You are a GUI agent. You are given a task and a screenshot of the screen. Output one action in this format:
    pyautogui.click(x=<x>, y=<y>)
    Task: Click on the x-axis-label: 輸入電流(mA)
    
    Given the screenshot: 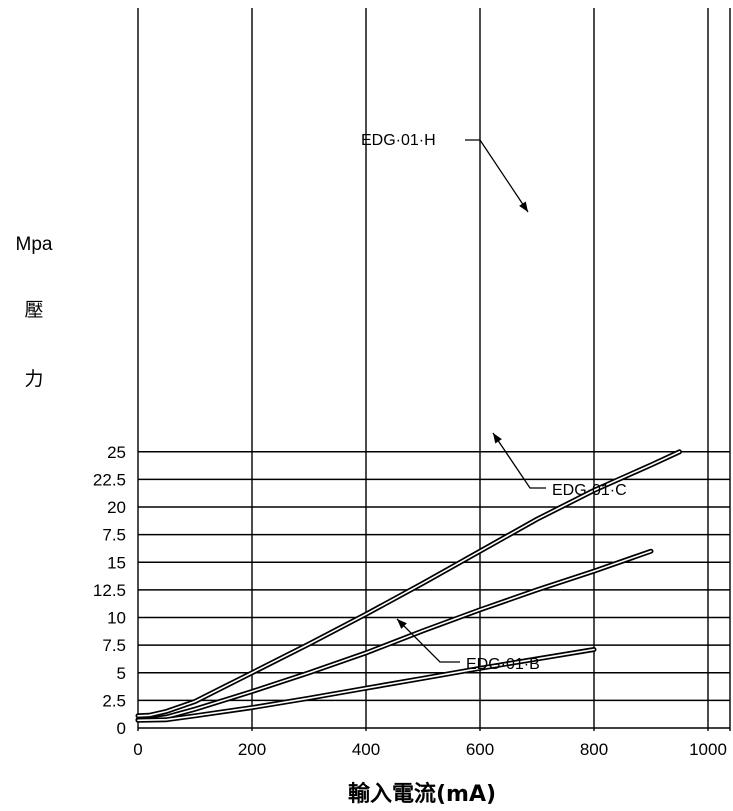 What is the action you would take?
    pyautogui.click(x=422, y=794)
    